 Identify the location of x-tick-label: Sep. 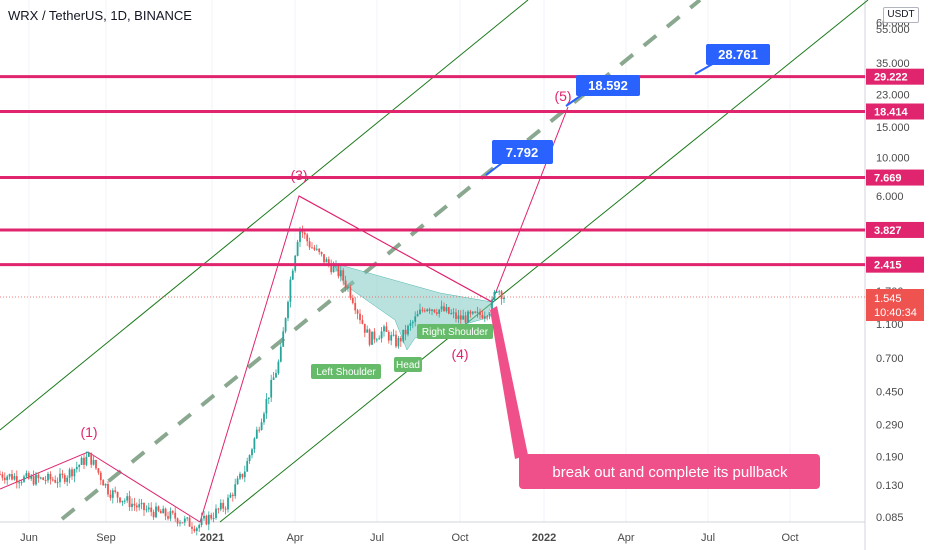
(106, 538).